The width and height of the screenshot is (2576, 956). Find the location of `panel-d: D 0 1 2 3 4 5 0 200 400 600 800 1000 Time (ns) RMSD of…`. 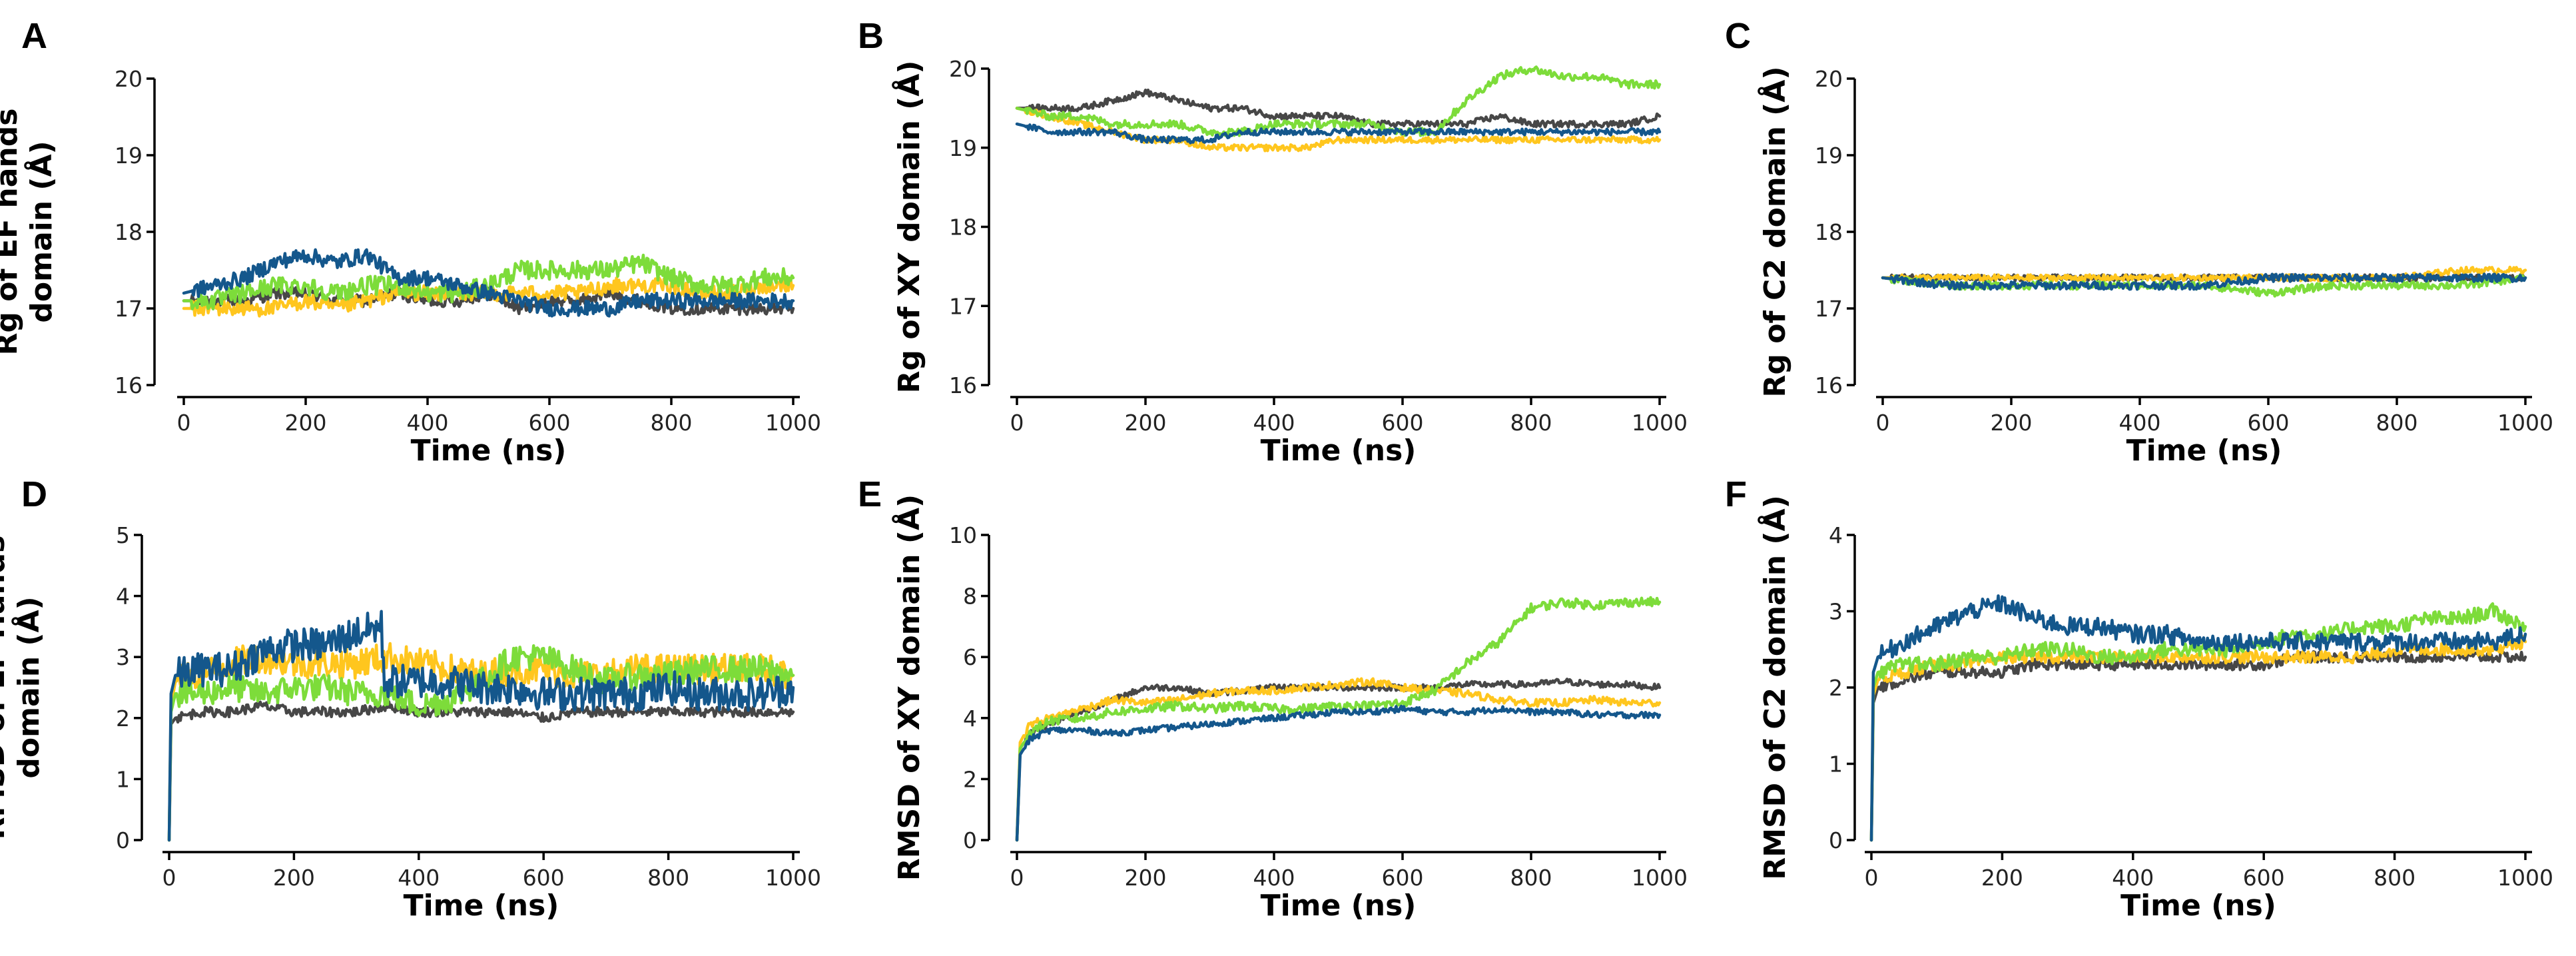

panel-d: D 0 1 2 3 4 5 0 200 400 600 800 1000 Time (ns) RMSD of… is located at coordinates (410, 698).